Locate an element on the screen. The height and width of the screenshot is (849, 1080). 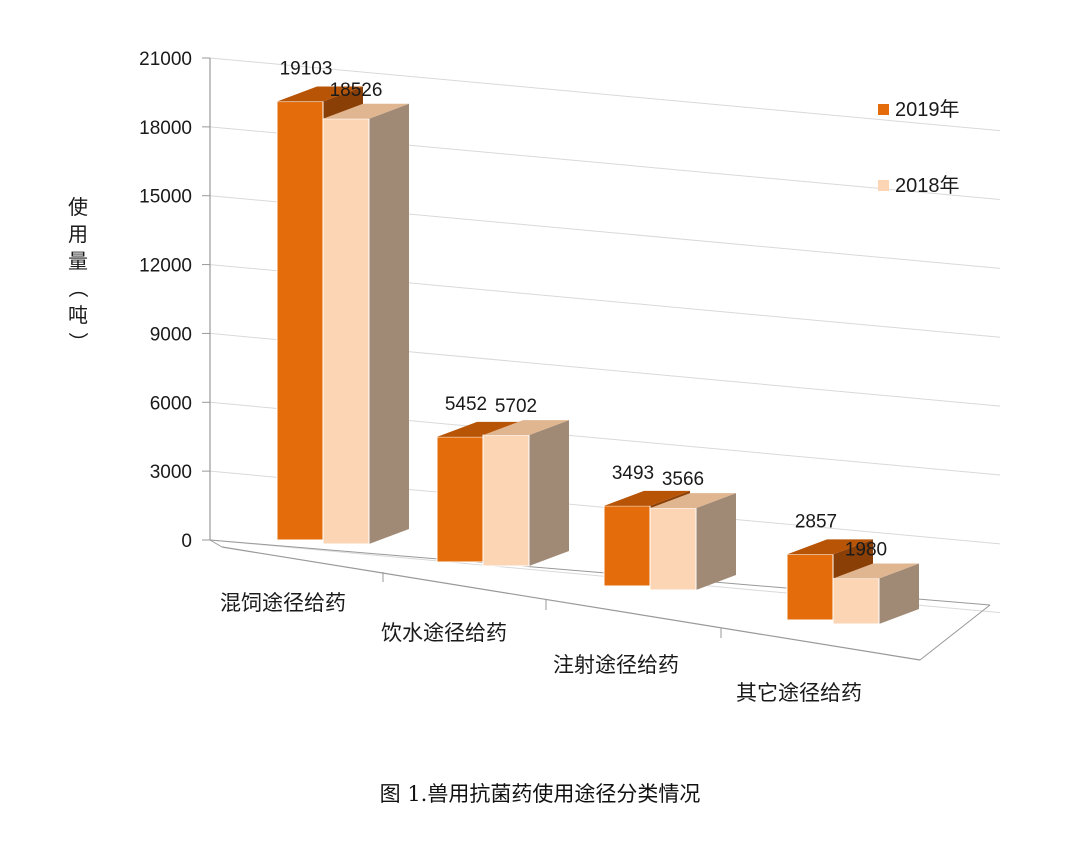
y-tick-label: 12000 is located at coordinates (165, 266).